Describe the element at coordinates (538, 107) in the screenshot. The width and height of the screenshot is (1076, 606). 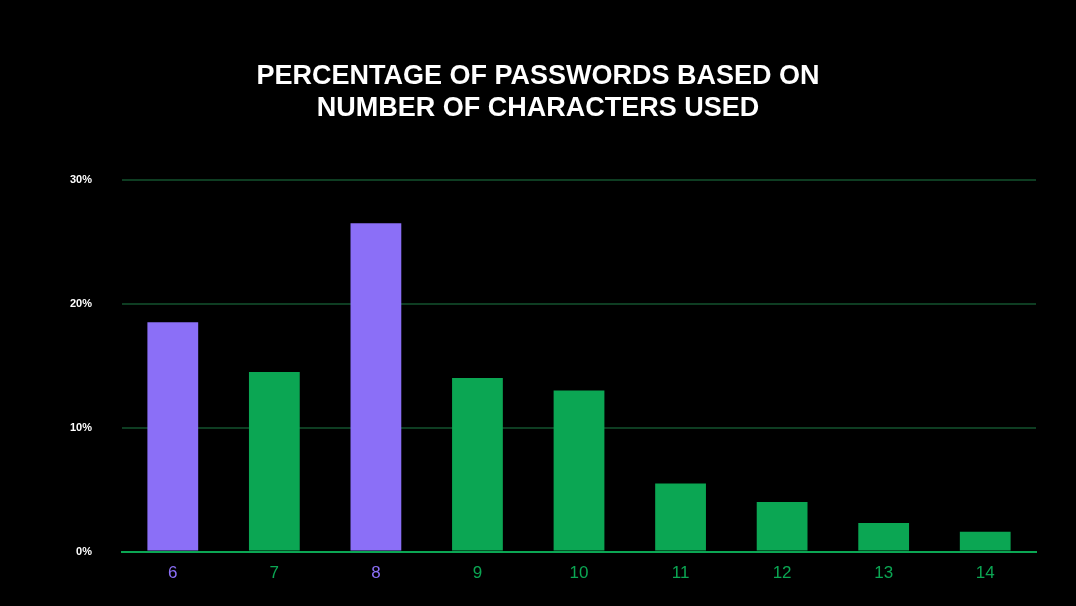
I see `text: NUMBER OF CHARACTERS USED` at that location.